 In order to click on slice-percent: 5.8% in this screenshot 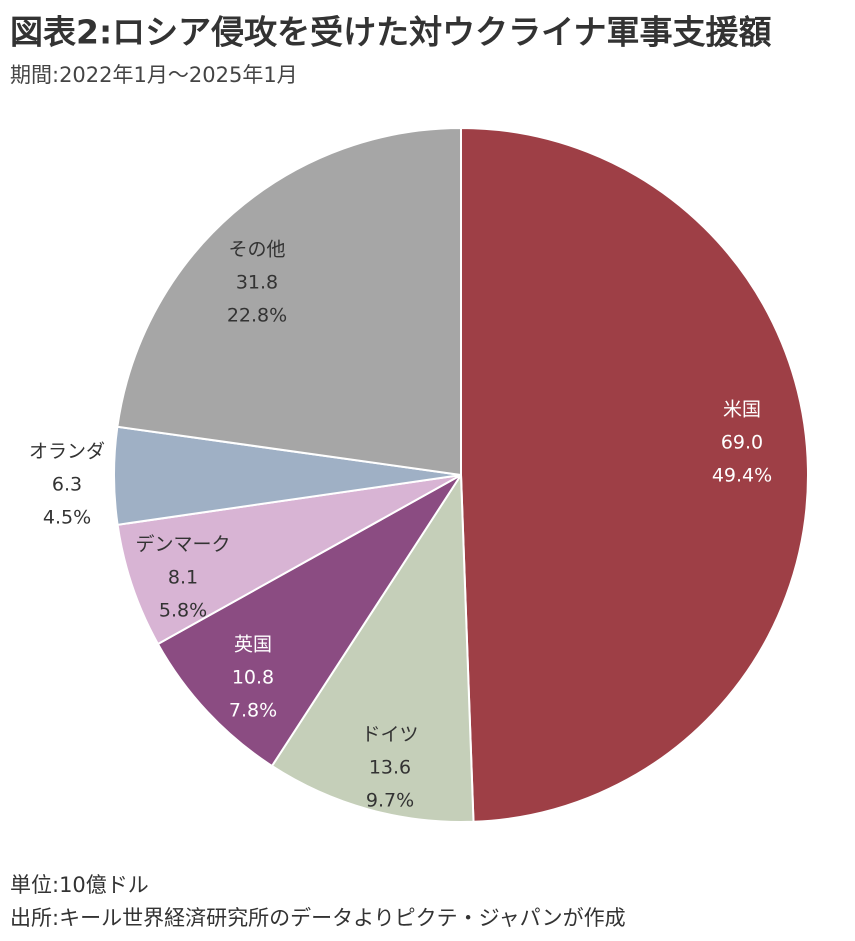, I will do `click(183, 611)`.